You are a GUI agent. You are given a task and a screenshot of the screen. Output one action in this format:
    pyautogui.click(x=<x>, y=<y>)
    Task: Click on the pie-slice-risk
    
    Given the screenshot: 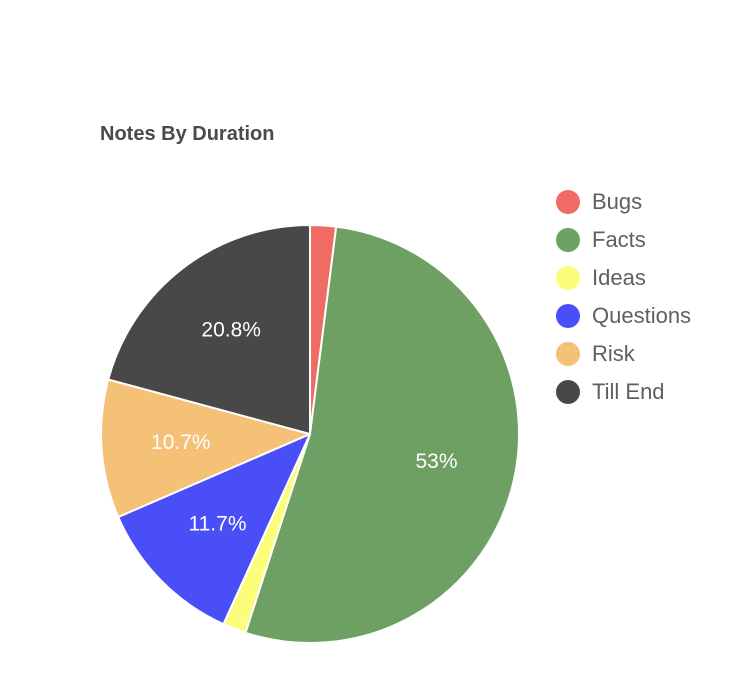 What is the action you would take?
    pyautogui.click(x=205, y=448)
    